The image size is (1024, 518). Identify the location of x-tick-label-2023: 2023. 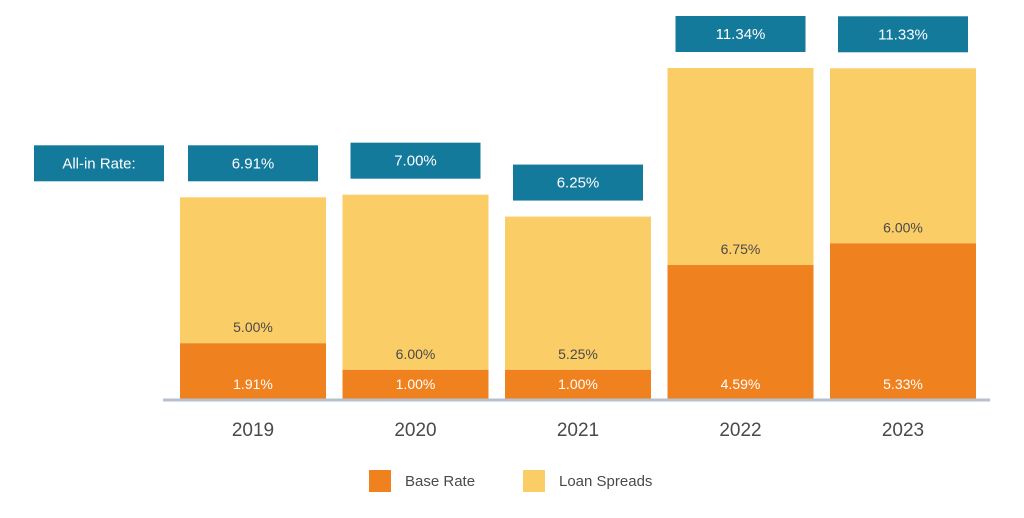
(903, 430).